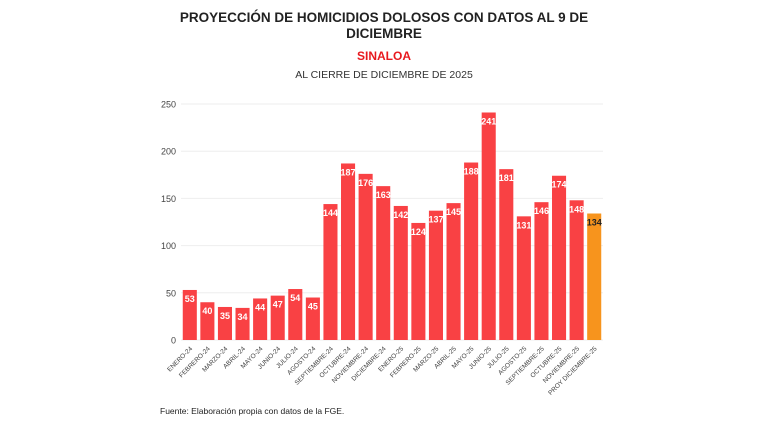  I want to click on y-tick-label: 0, so click(173, 341).